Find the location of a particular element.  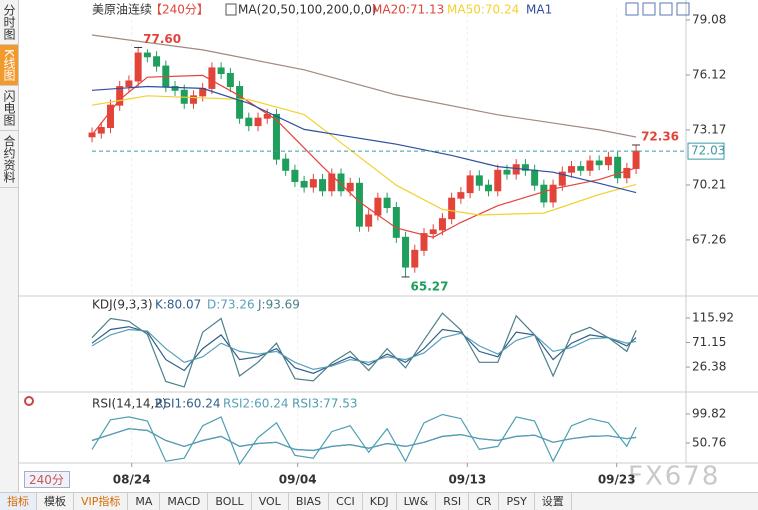

tab: 合约资料 is located at coordinates (9, 159).